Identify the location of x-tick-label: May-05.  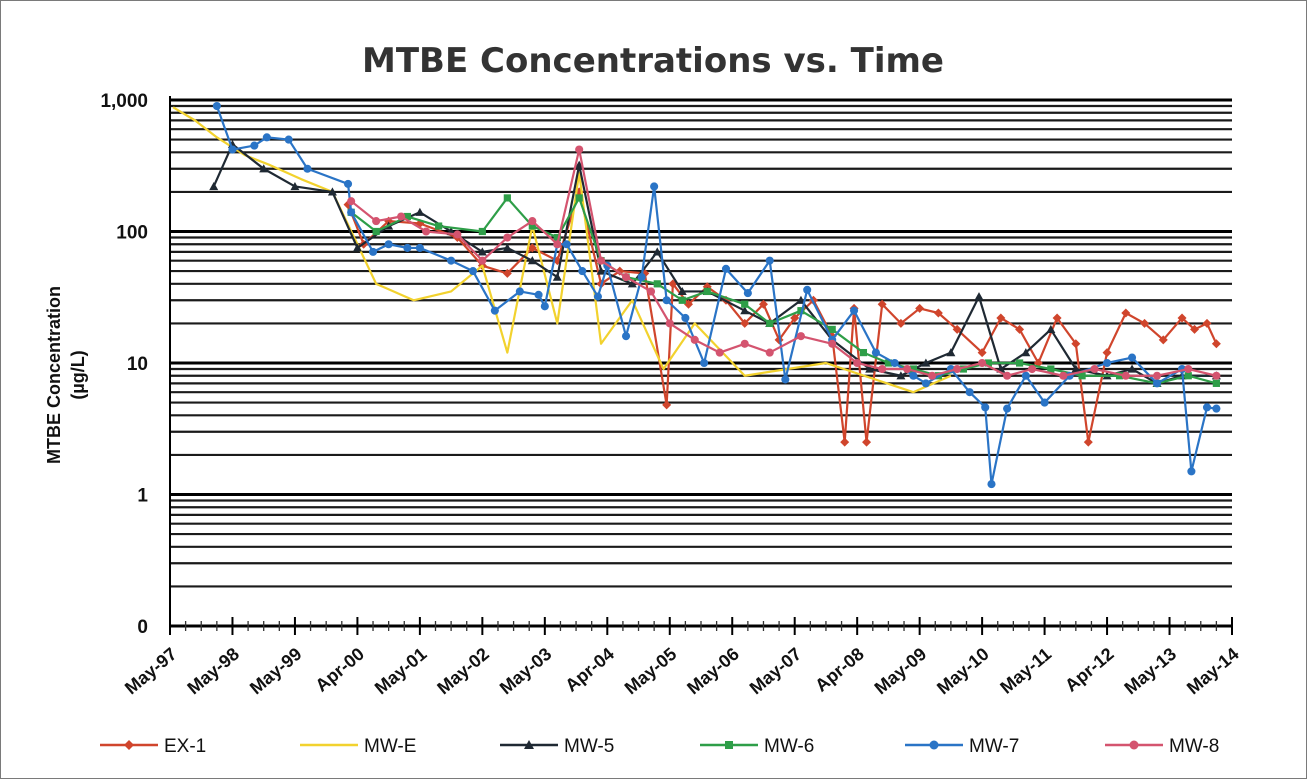
(651, 671).